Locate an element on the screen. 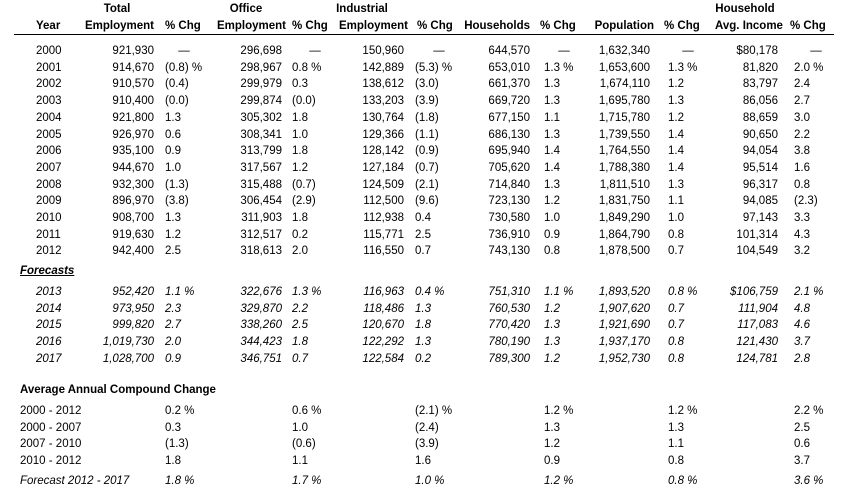  table-cell: 299,874 is located at coordinates (261, 101).